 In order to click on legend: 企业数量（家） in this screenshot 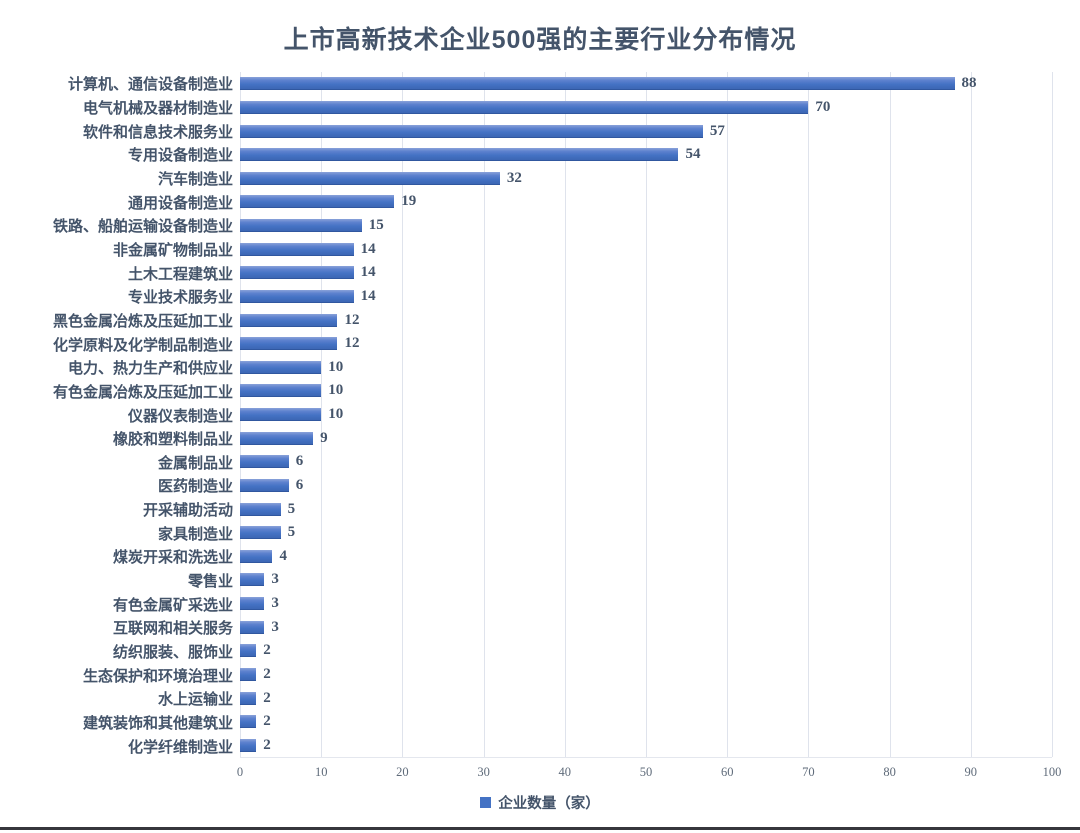, I will do `click(540, 802)`.